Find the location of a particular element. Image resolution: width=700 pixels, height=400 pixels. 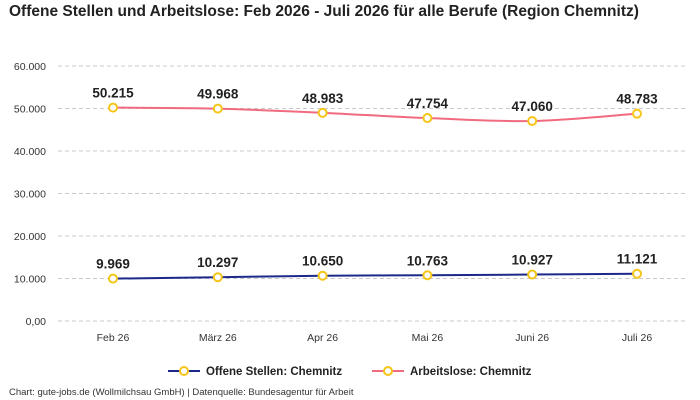

data-label: 47.060 is located at coordinates (532, 106).